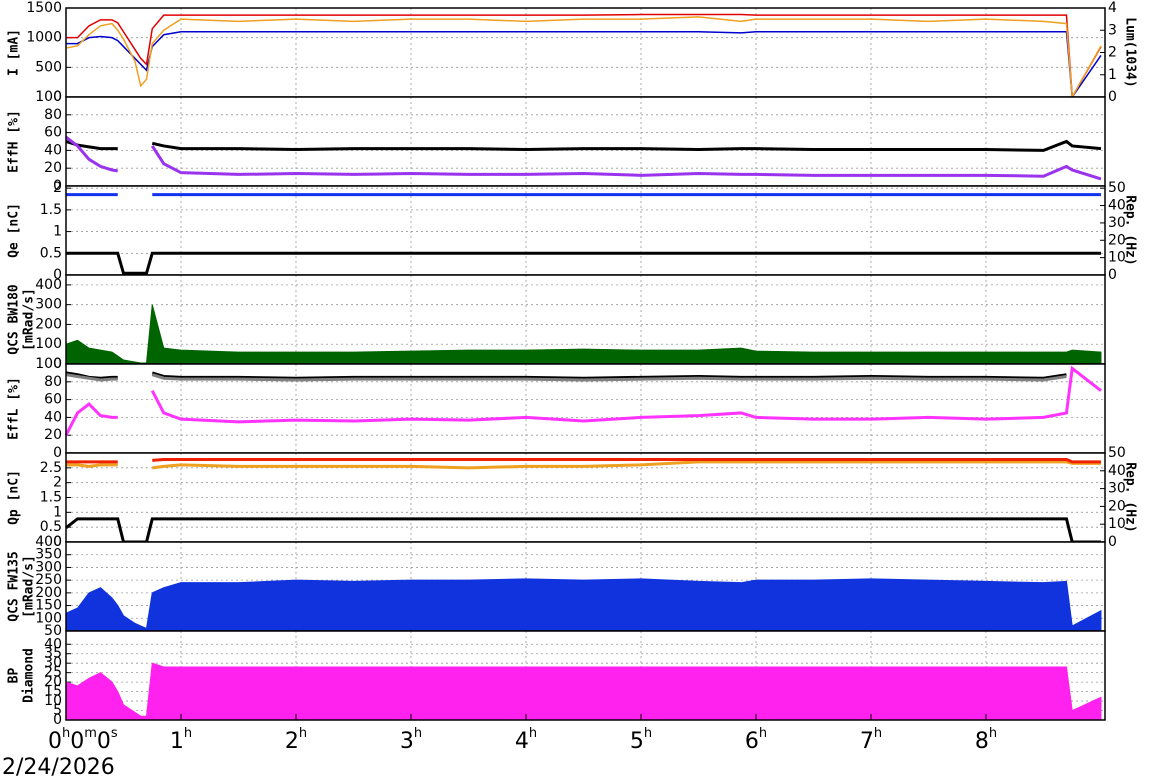  Describe the element at coordinates (44, 38) in the screenshot. I see `y-tick-label: 1000` at that location.